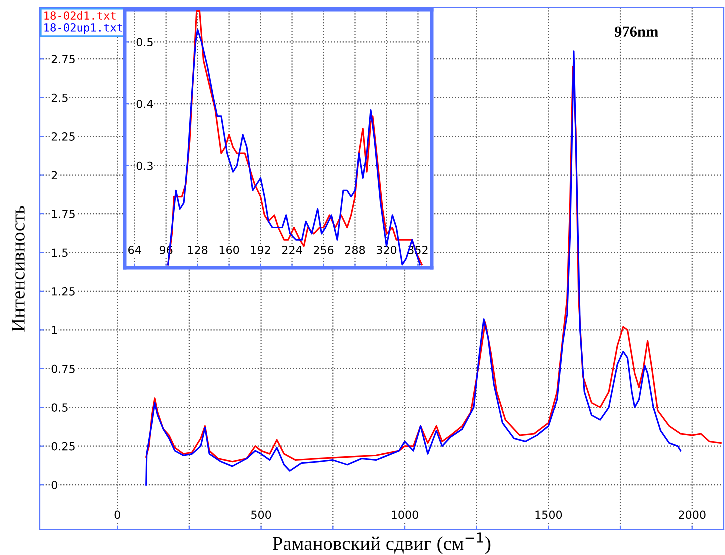 This screenshot has height=555, width=725. What do you see at coordinates (405, 515) in the screenshot?
I see `x-tick-label: 1000` at bounding box center [405, 515].